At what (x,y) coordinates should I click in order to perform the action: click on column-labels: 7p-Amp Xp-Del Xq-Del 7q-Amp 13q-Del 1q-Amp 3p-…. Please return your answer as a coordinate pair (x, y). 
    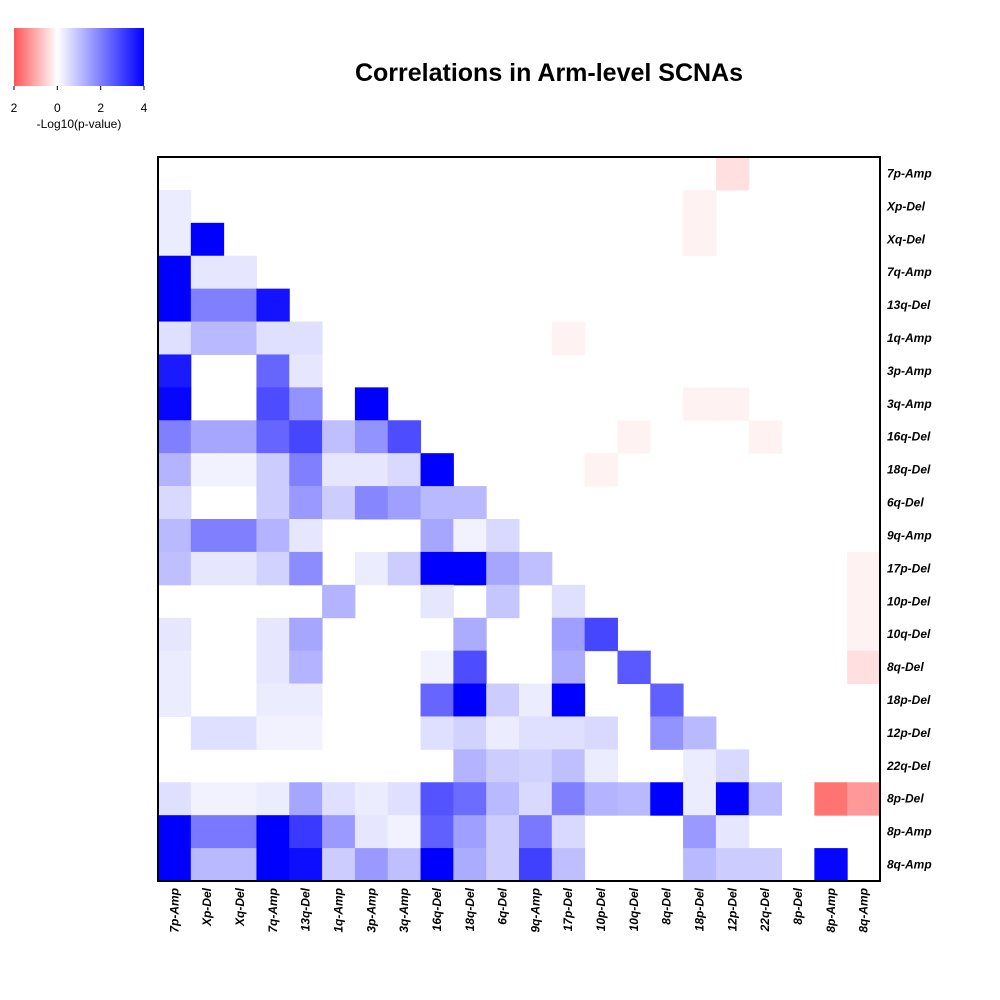
    Looking at the image, I should click on (518, 909).